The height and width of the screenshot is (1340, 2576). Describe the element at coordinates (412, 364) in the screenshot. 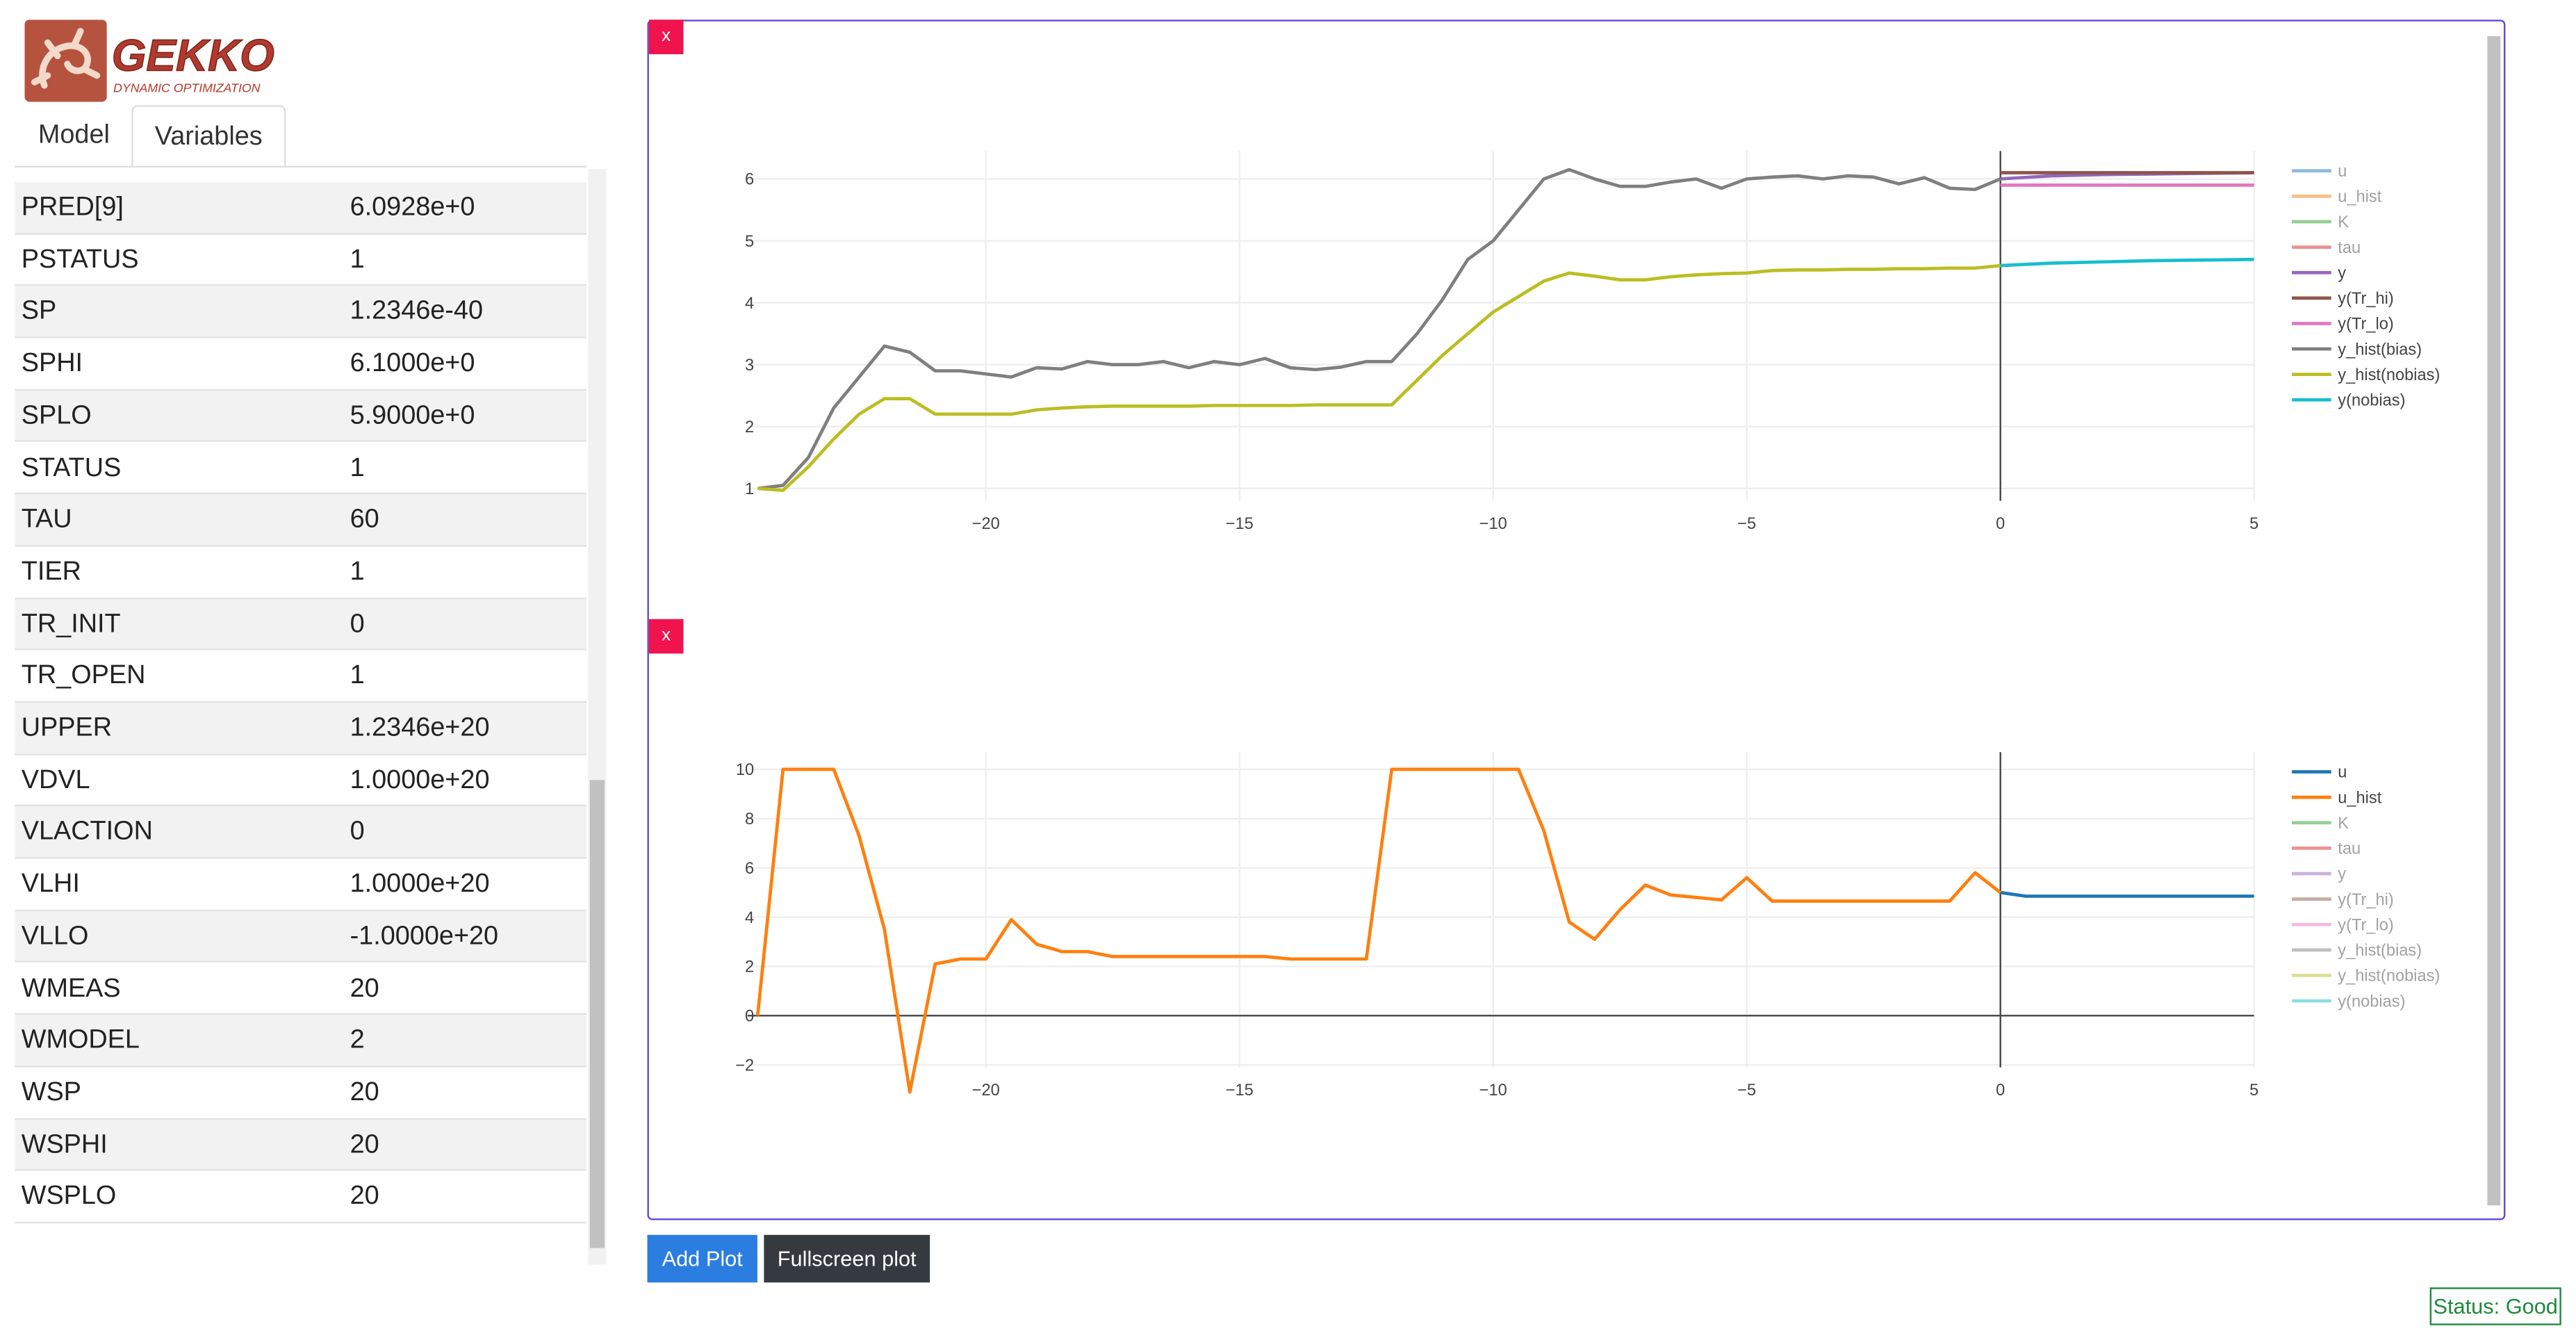

I see `variable-value: 6.1000e+0` at that location.